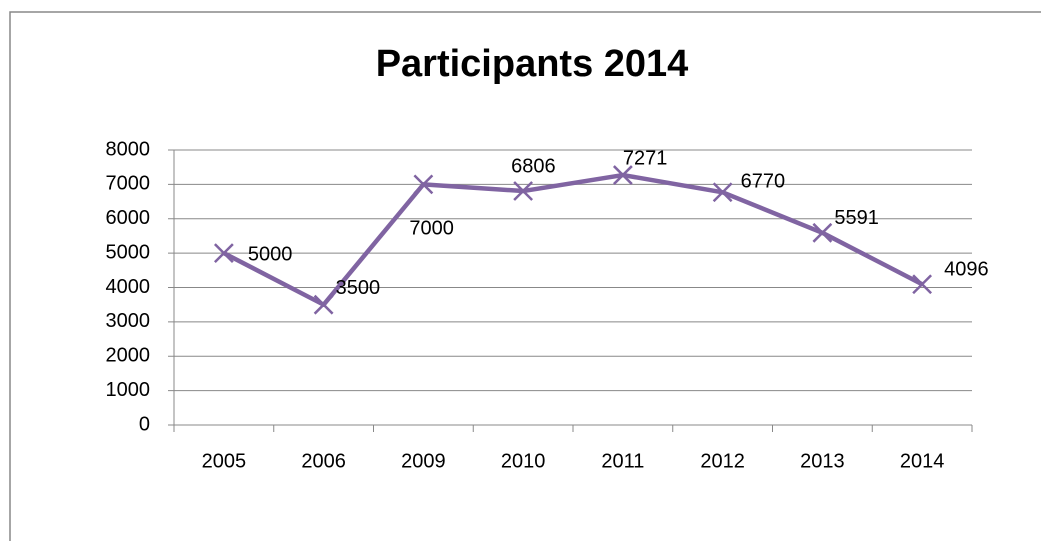 The width and height of the screenshot is (1041, 541). Describe the element at coordinates (533, 166) in the screenshot. I see `data-label: 6806` at that location.